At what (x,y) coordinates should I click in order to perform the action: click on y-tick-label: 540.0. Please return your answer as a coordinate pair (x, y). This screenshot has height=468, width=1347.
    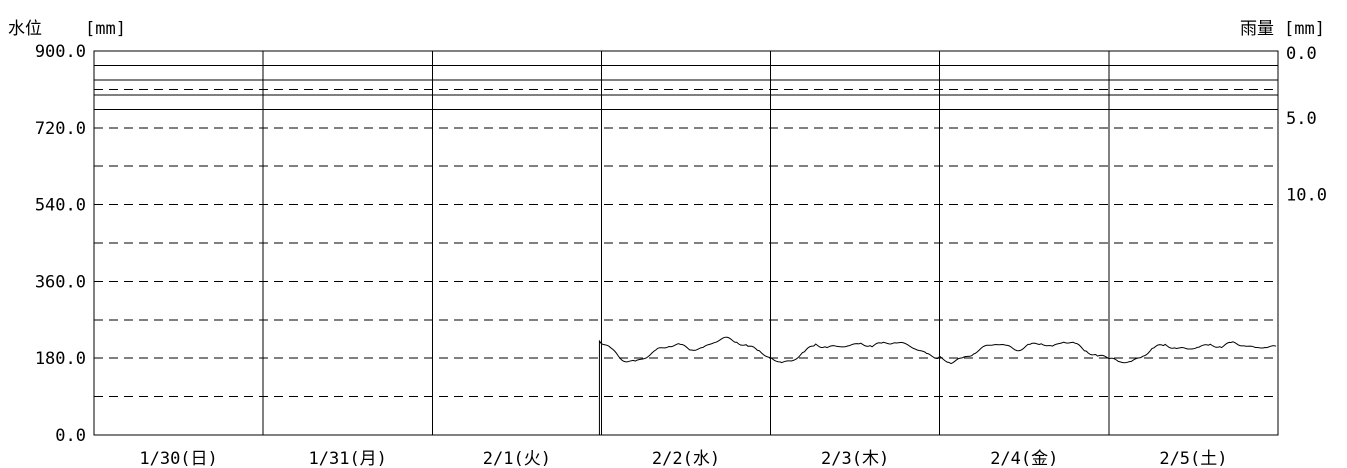
    Looking at the image, I should click on (60, 206).